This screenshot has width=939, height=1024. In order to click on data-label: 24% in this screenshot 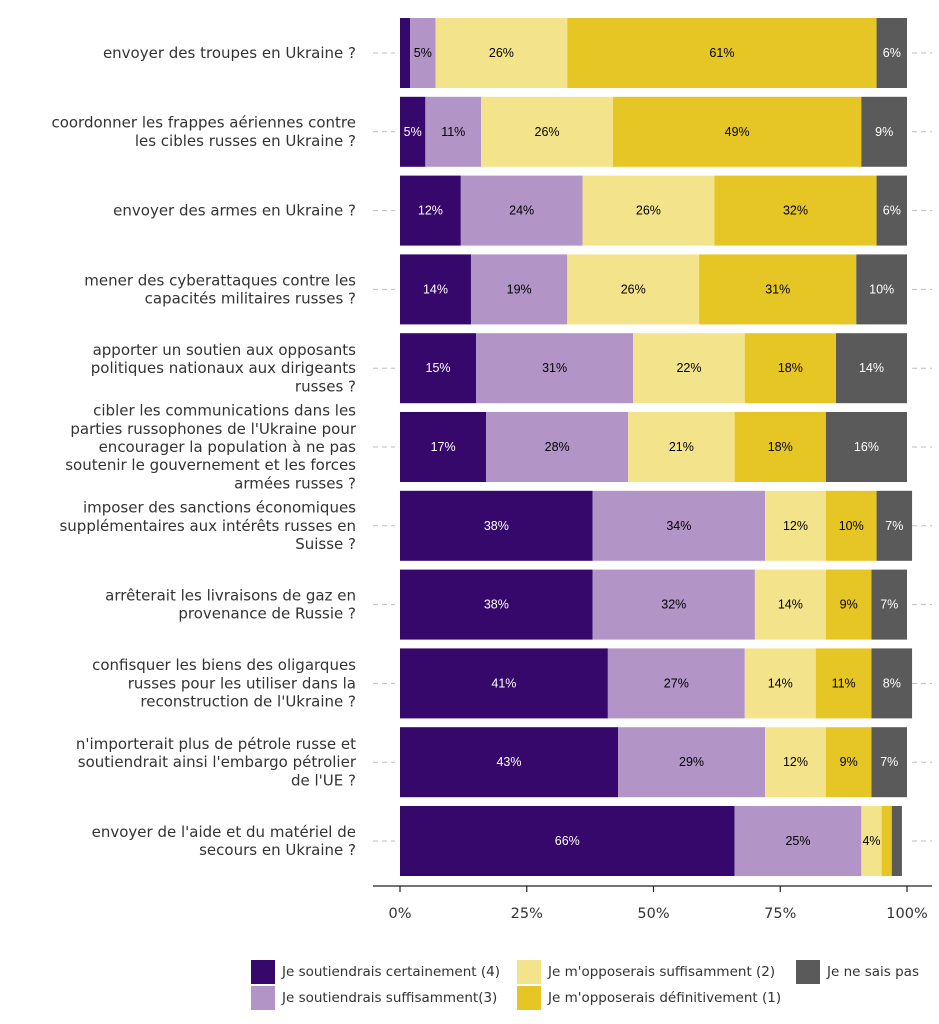, I will do `click(521, 211)`.